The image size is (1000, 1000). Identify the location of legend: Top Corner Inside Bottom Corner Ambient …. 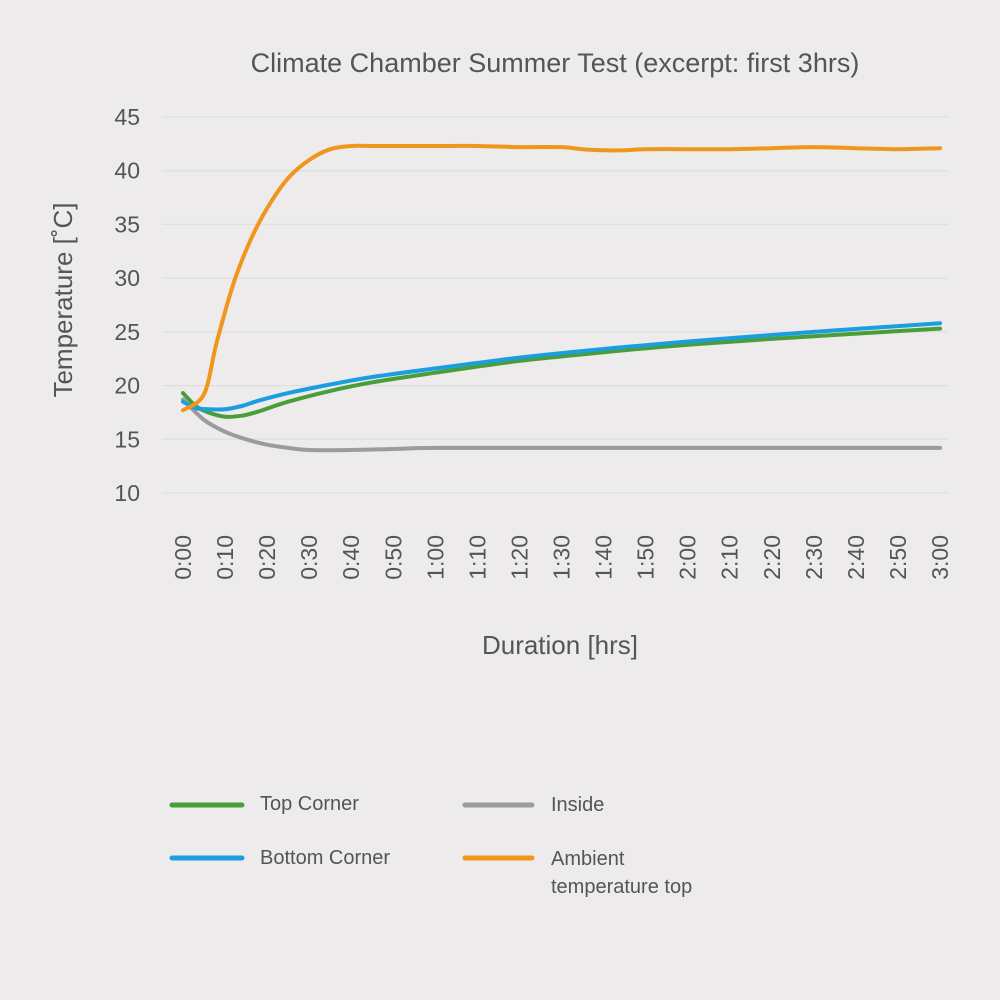
(430, 845).